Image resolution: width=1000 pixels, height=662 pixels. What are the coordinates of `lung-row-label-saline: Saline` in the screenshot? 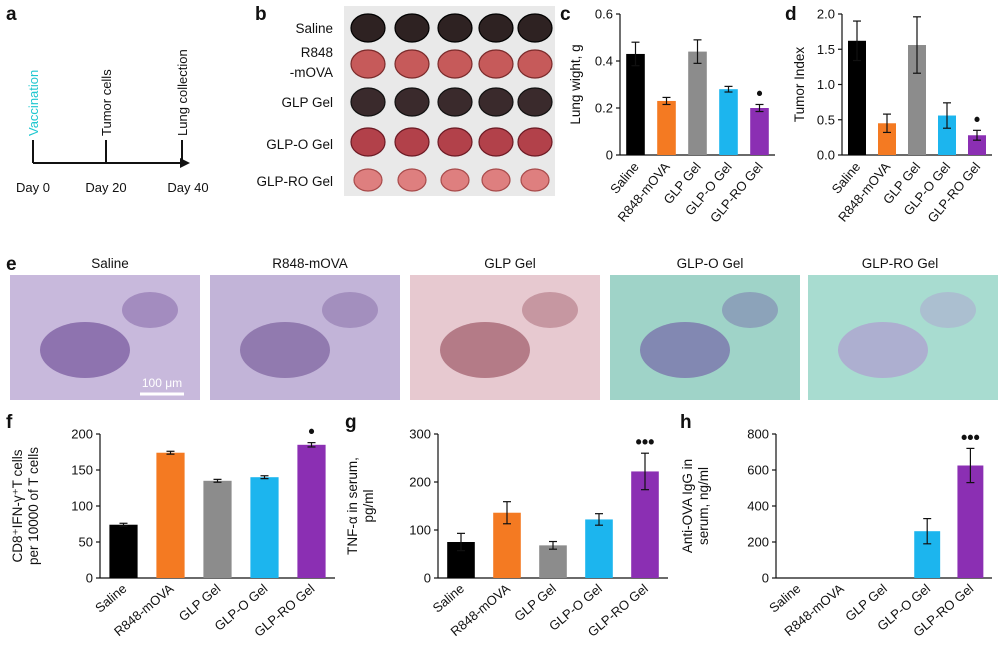 It's located at (314, 28).